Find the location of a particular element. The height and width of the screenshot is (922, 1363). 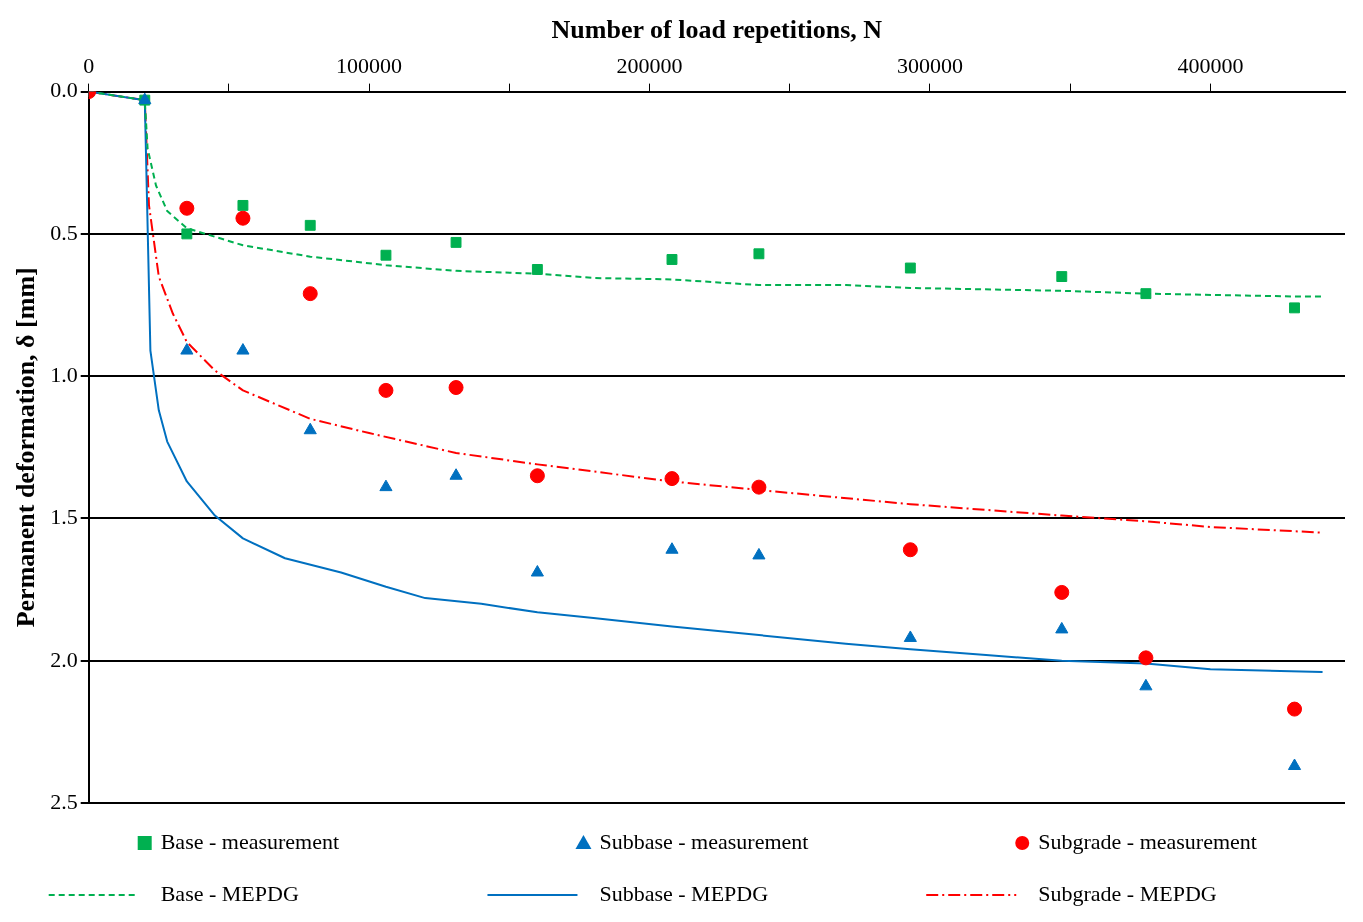

legend-label: Base - MEPDG is located at coordinates (229, 893).